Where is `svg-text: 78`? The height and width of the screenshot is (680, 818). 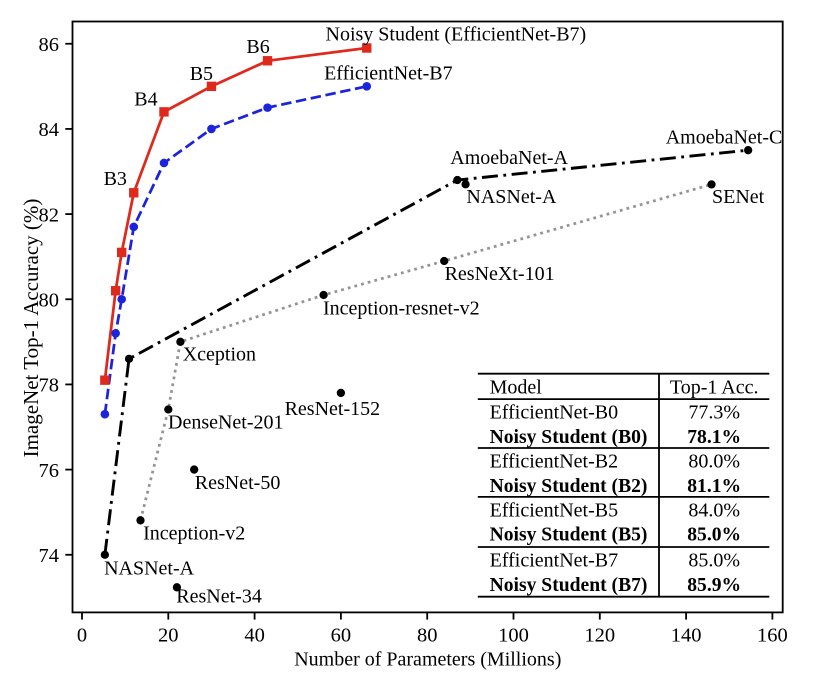 svg-text: 78 is located at coordinates (49, 386).